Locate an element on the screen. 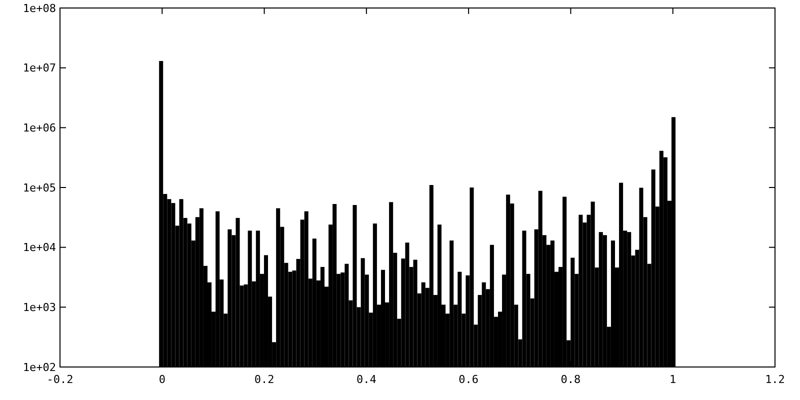 This screenshot has width=800, height=400. y-tick-label: 1e+04 is located at coordinates (39, 247).